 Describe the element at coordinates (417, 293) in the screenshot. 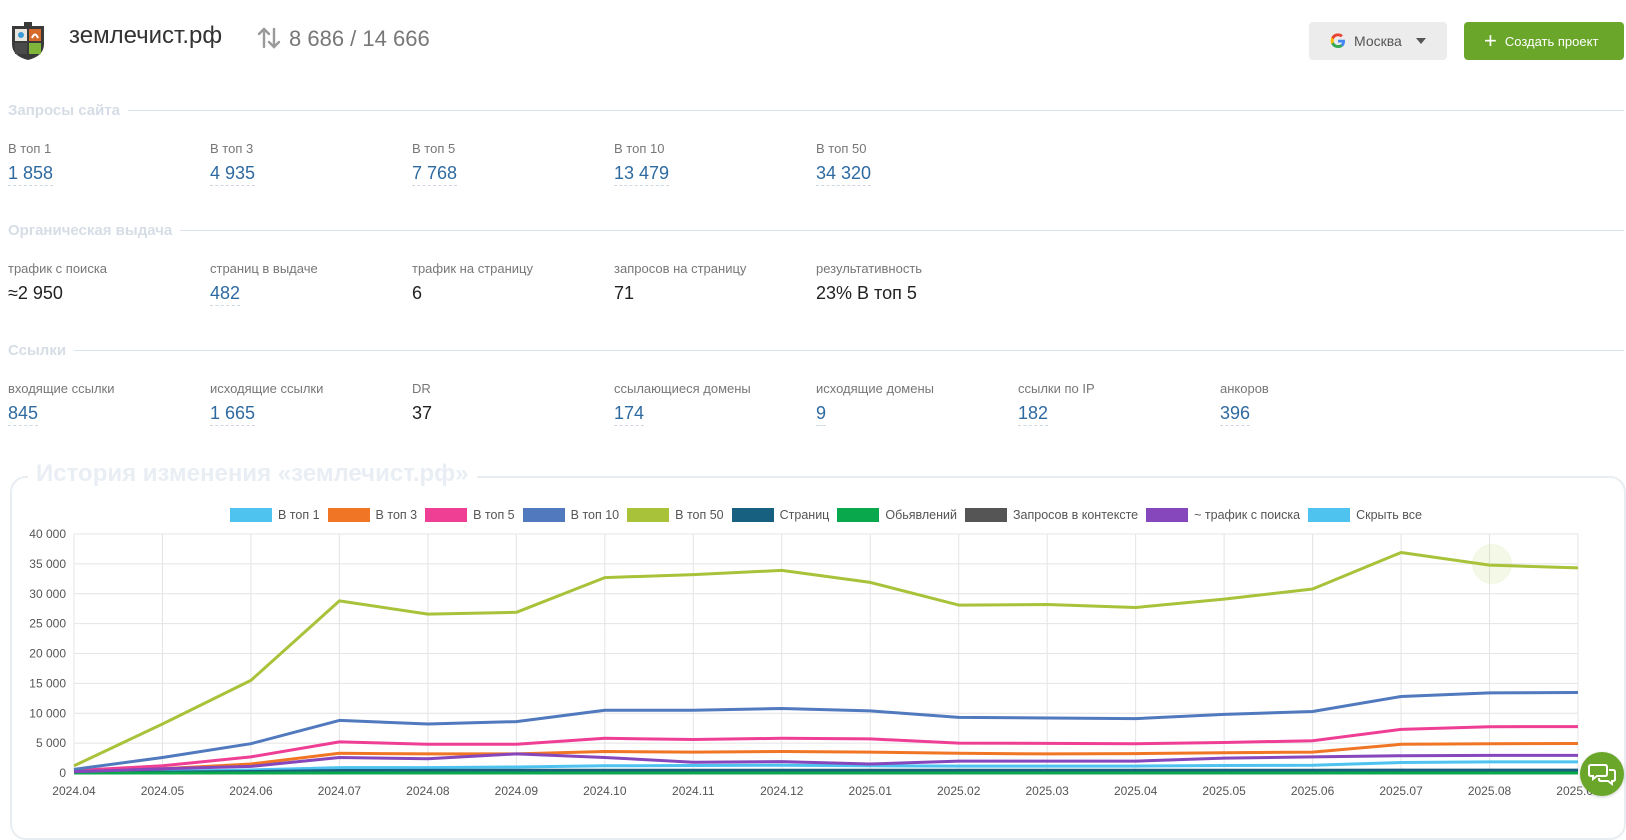

I see `metric-value: 6` at that location.